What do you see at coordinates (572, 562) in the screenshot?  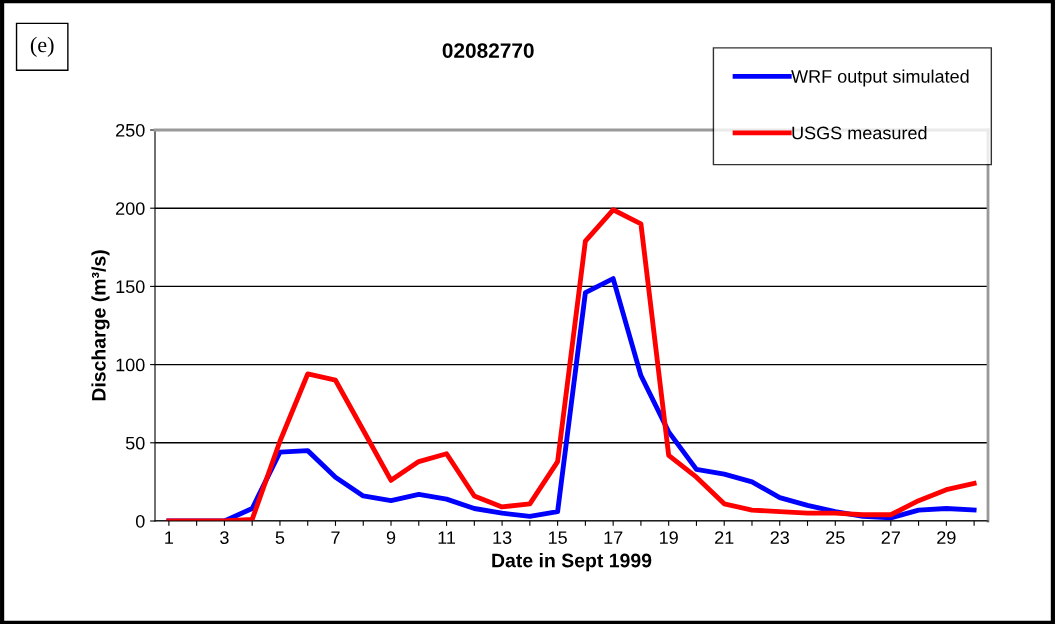 I see `x-axis-title: Date in Sept 1999` at bounding box center [572, 562].